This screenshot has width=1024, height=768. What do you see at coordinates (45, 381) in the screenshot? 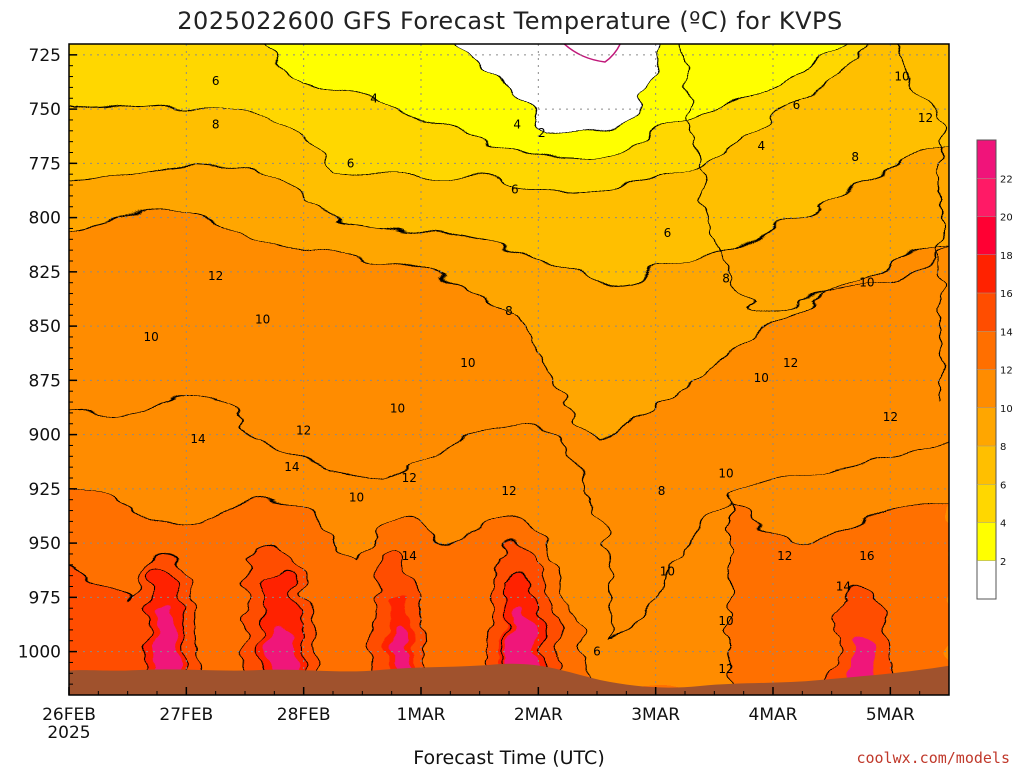
I see `y-tick-label: 875` at bounding box center [45, 381].